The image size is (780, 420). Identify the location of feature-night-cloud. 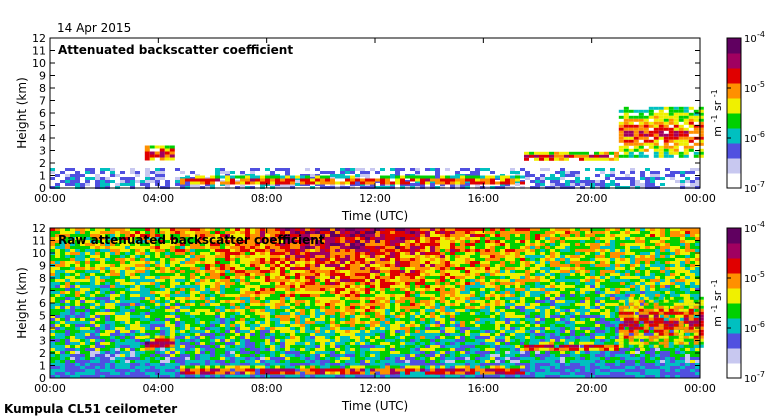
(661, 322).